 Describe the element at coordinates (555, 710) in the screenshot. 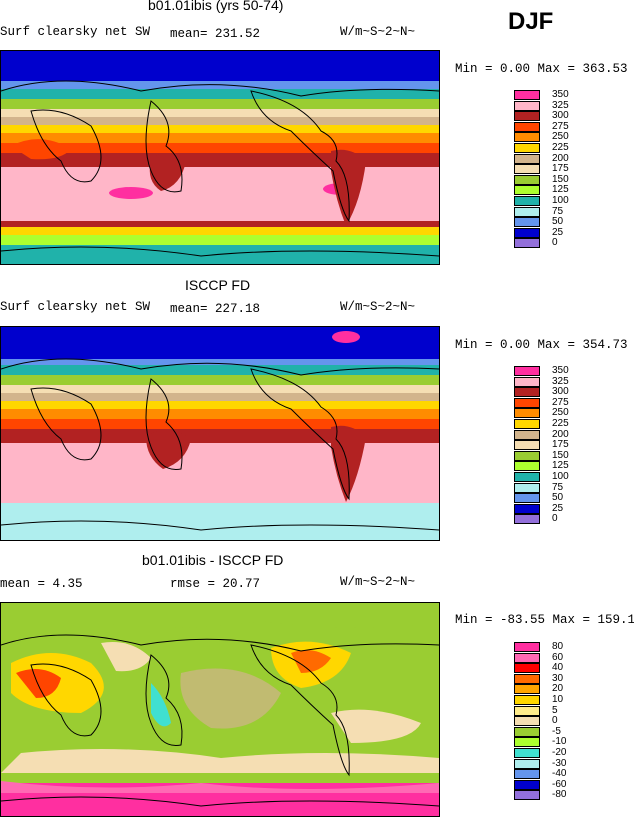

I see `colorbar-label: 5` at that location.